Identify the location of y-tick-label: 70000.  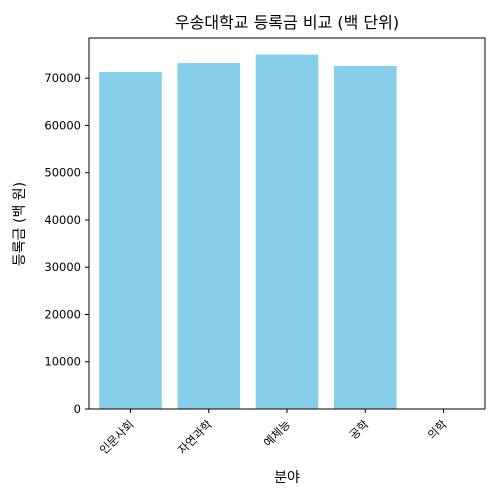
(62, 78).